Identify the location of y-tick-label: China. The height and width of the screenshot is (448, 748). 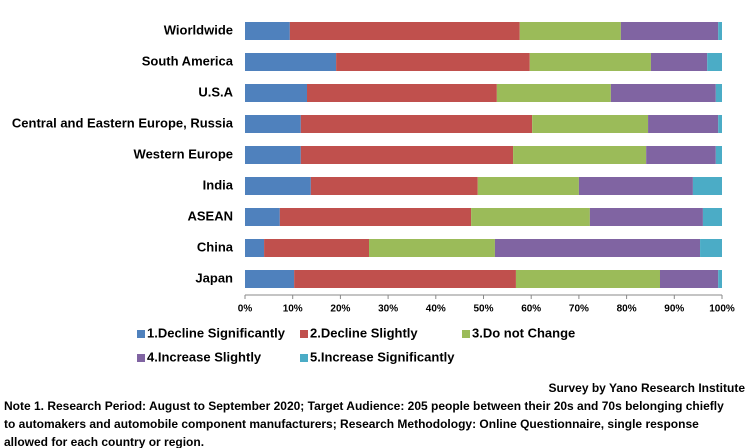
(215, 246).